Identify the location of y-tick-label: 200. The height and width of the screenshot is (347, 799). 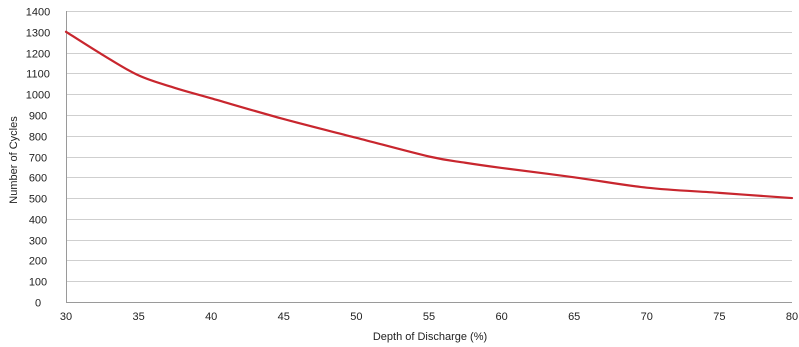
(38, 262).